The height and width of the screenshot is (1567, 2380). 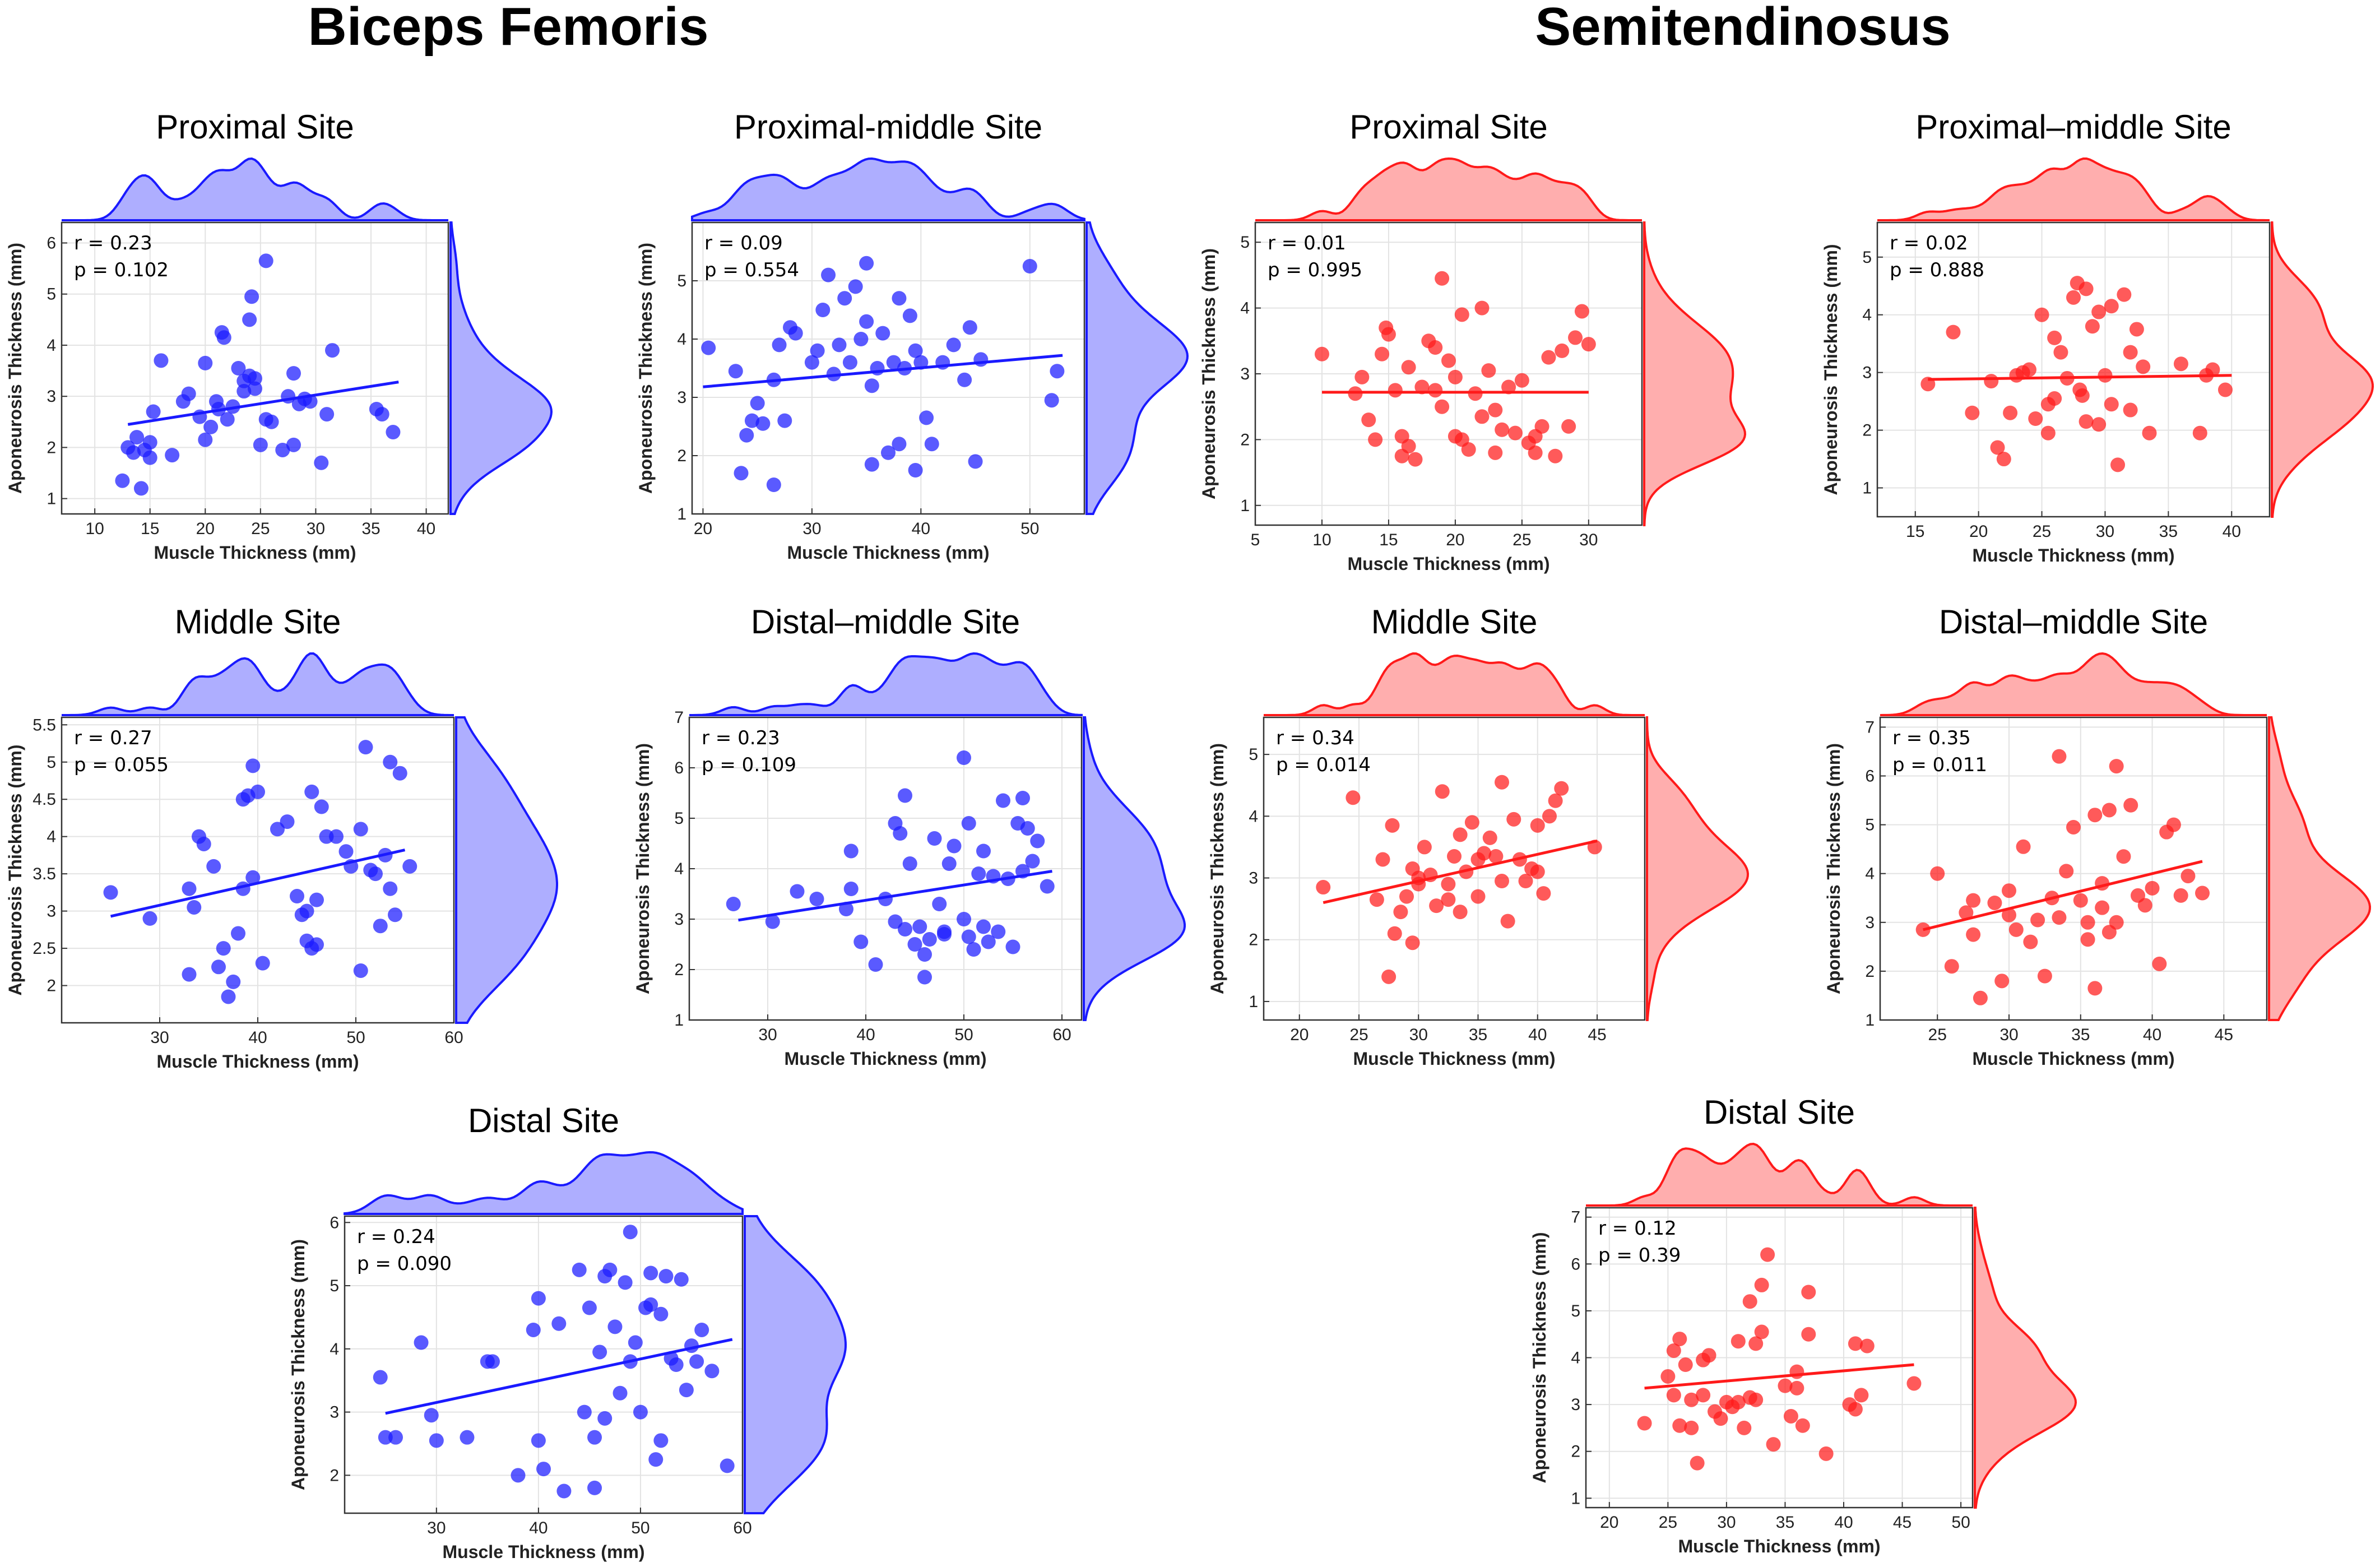 What do you see at coordinates (113, 243) in the screenshot?
I see `r-value-label: r = 0.23` at bounding box center [113, 243].